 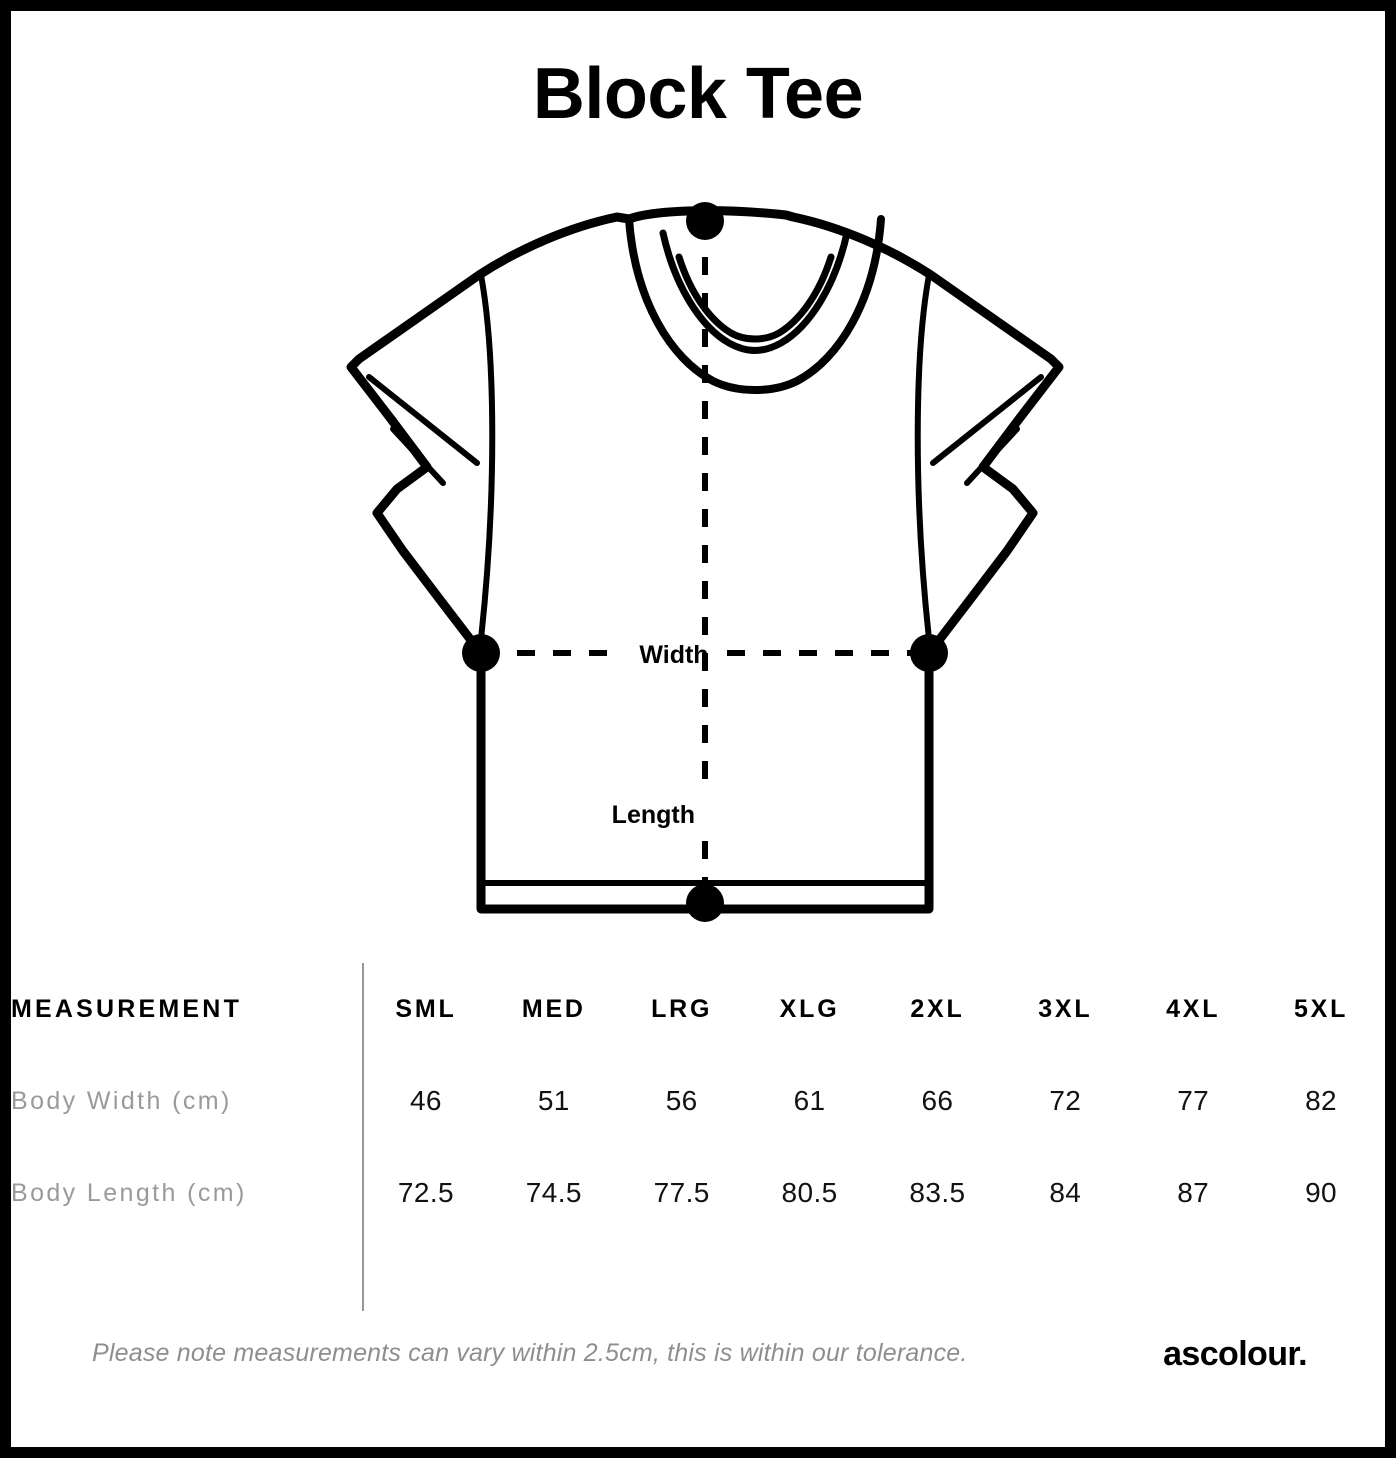 I want to click on body-length-5xl: 90, so click(x=1321, y=1192).